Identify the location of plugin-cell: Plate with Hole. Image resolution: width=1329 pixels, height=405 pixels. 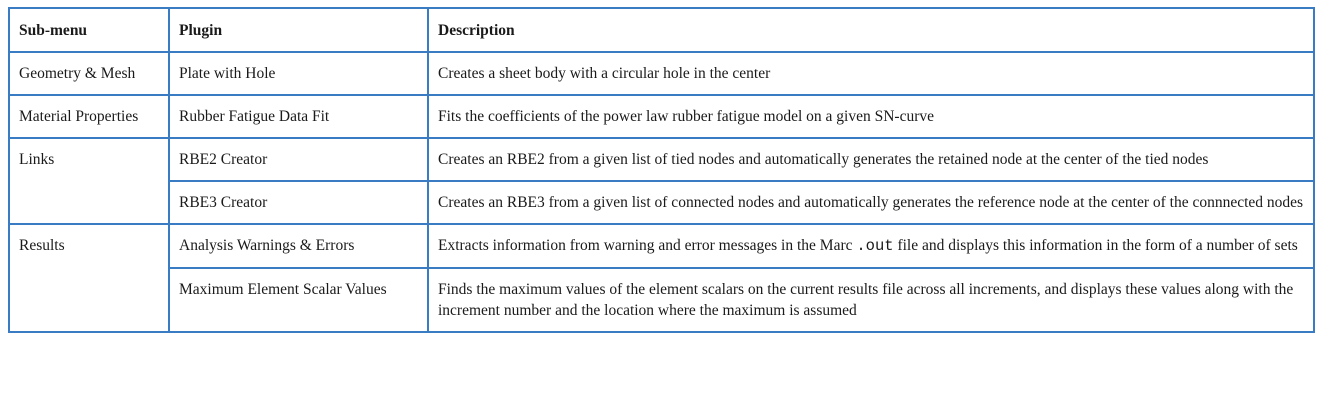
(298, 73).